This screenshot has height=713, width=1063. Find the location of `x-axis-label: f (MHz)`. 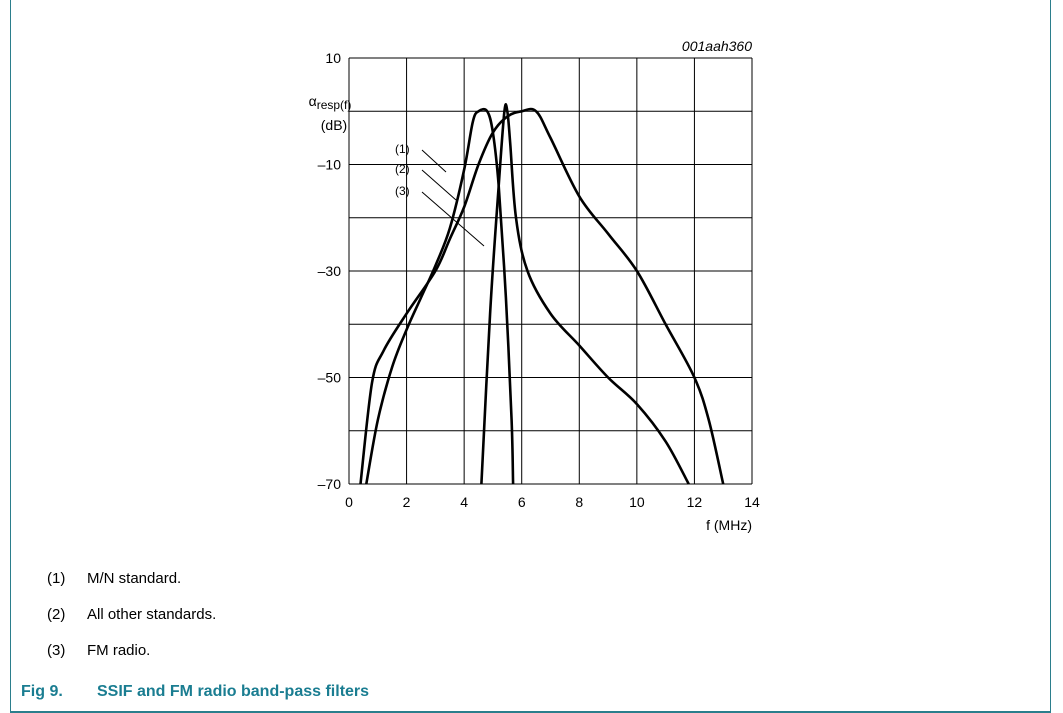

x-axis-label: f (MHz) is located at coordinates (729, 525).